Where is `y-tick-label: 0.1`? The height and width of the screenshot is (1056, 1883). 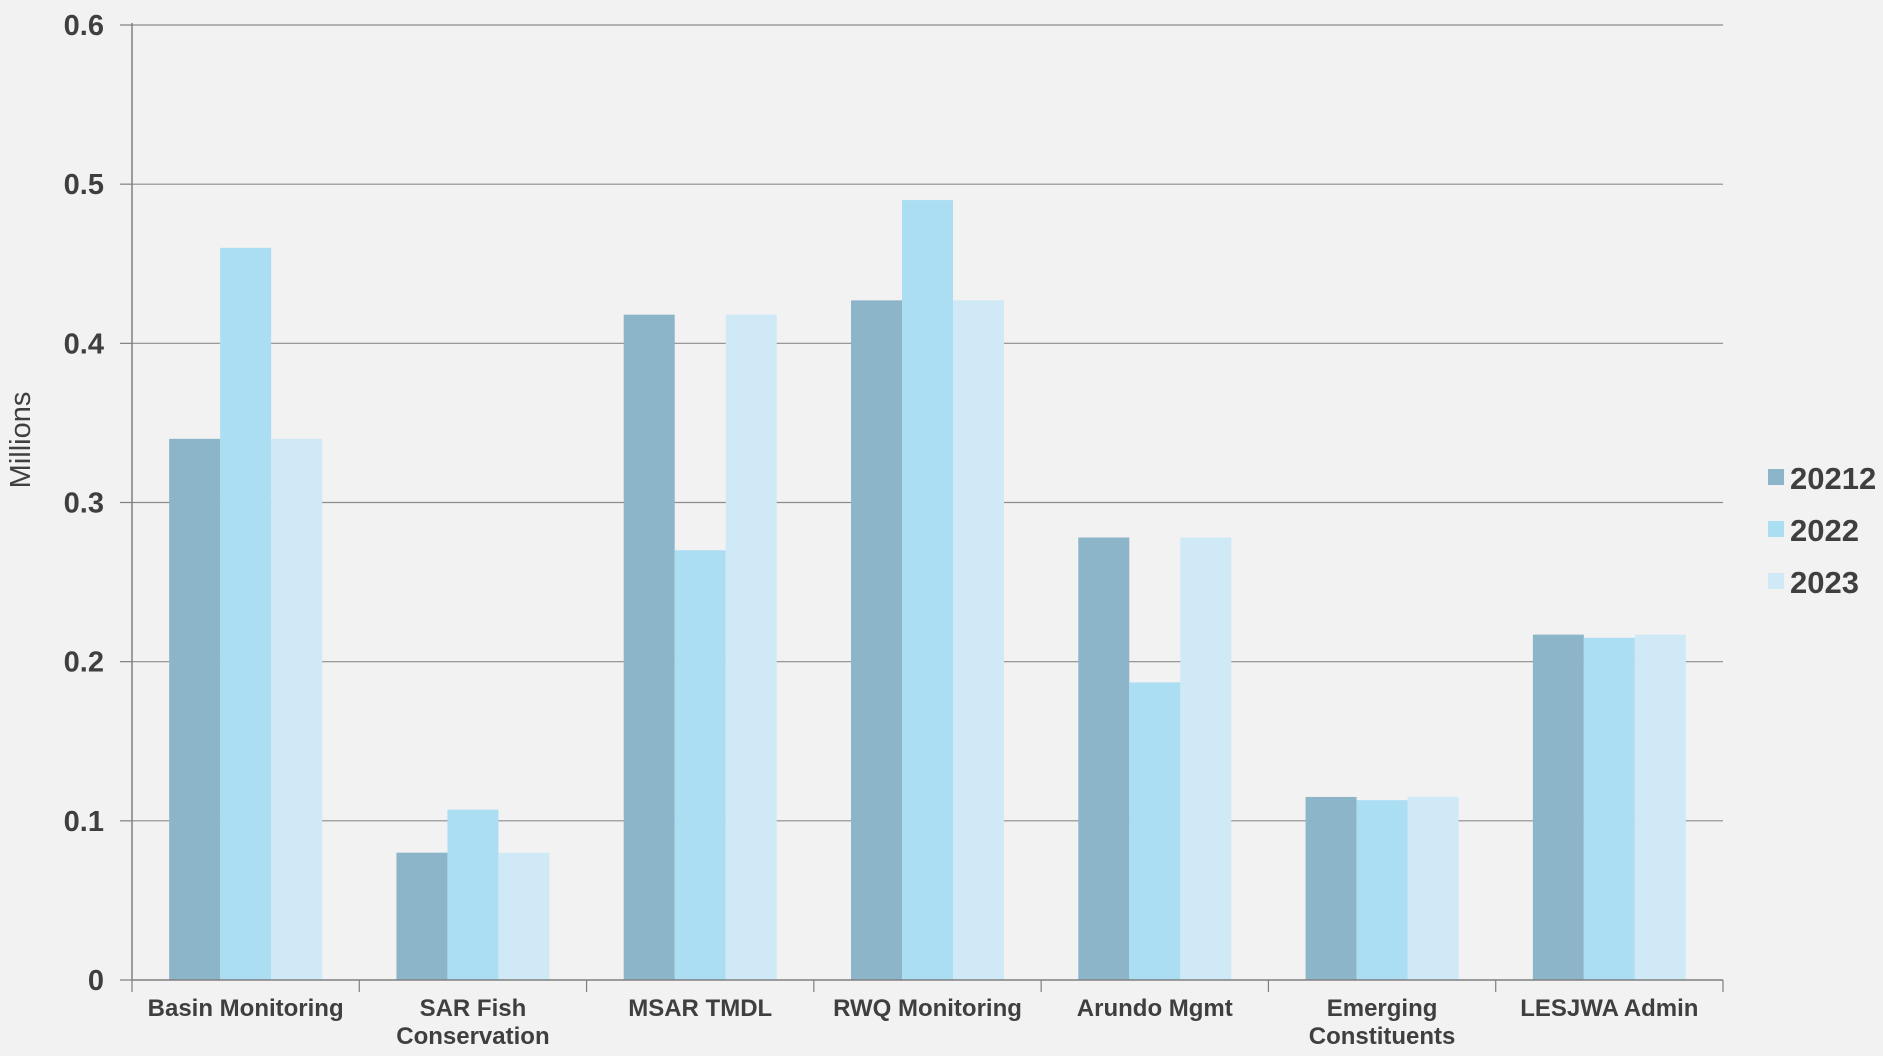 y-tick-label: 0.1 is located at coordinates (84, 822).